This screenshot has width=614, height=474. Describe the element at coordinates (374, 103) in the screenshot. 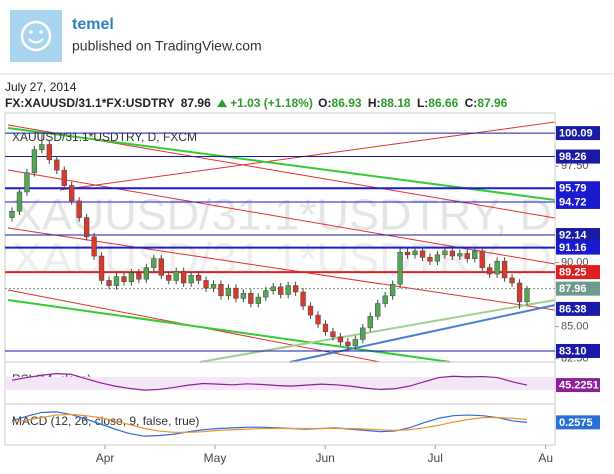

I see `h-label: H:` at that location.